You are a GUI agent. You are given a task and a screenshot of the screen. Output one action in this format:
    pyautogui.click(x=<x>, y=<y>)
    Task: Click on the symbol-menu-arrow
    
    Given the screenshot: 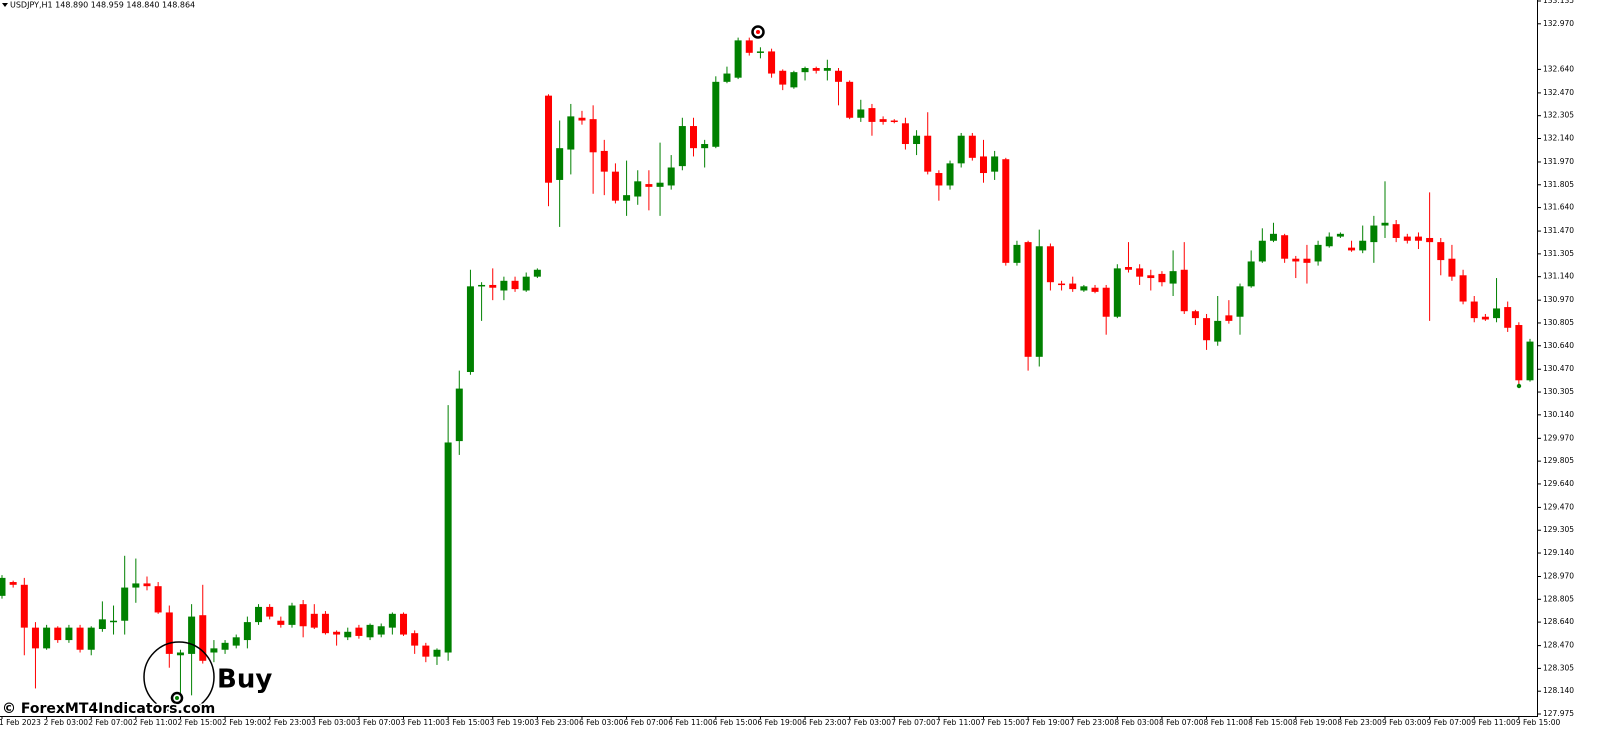 What is the action you would take?
    pyautogui.click(x=5, y=5)
    